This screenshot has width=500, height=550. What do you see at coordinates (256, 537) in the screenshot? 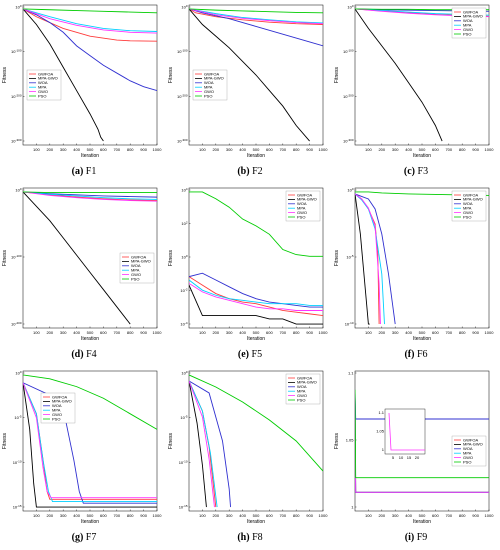
I see `panel-caption-name: F8` at bounding box center [256, 537].